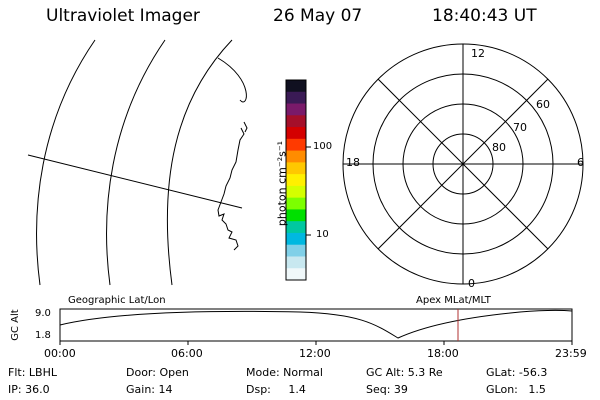 This screenshot has width=600, height=400. I want to click on timeline-frame, so click(316, 325).